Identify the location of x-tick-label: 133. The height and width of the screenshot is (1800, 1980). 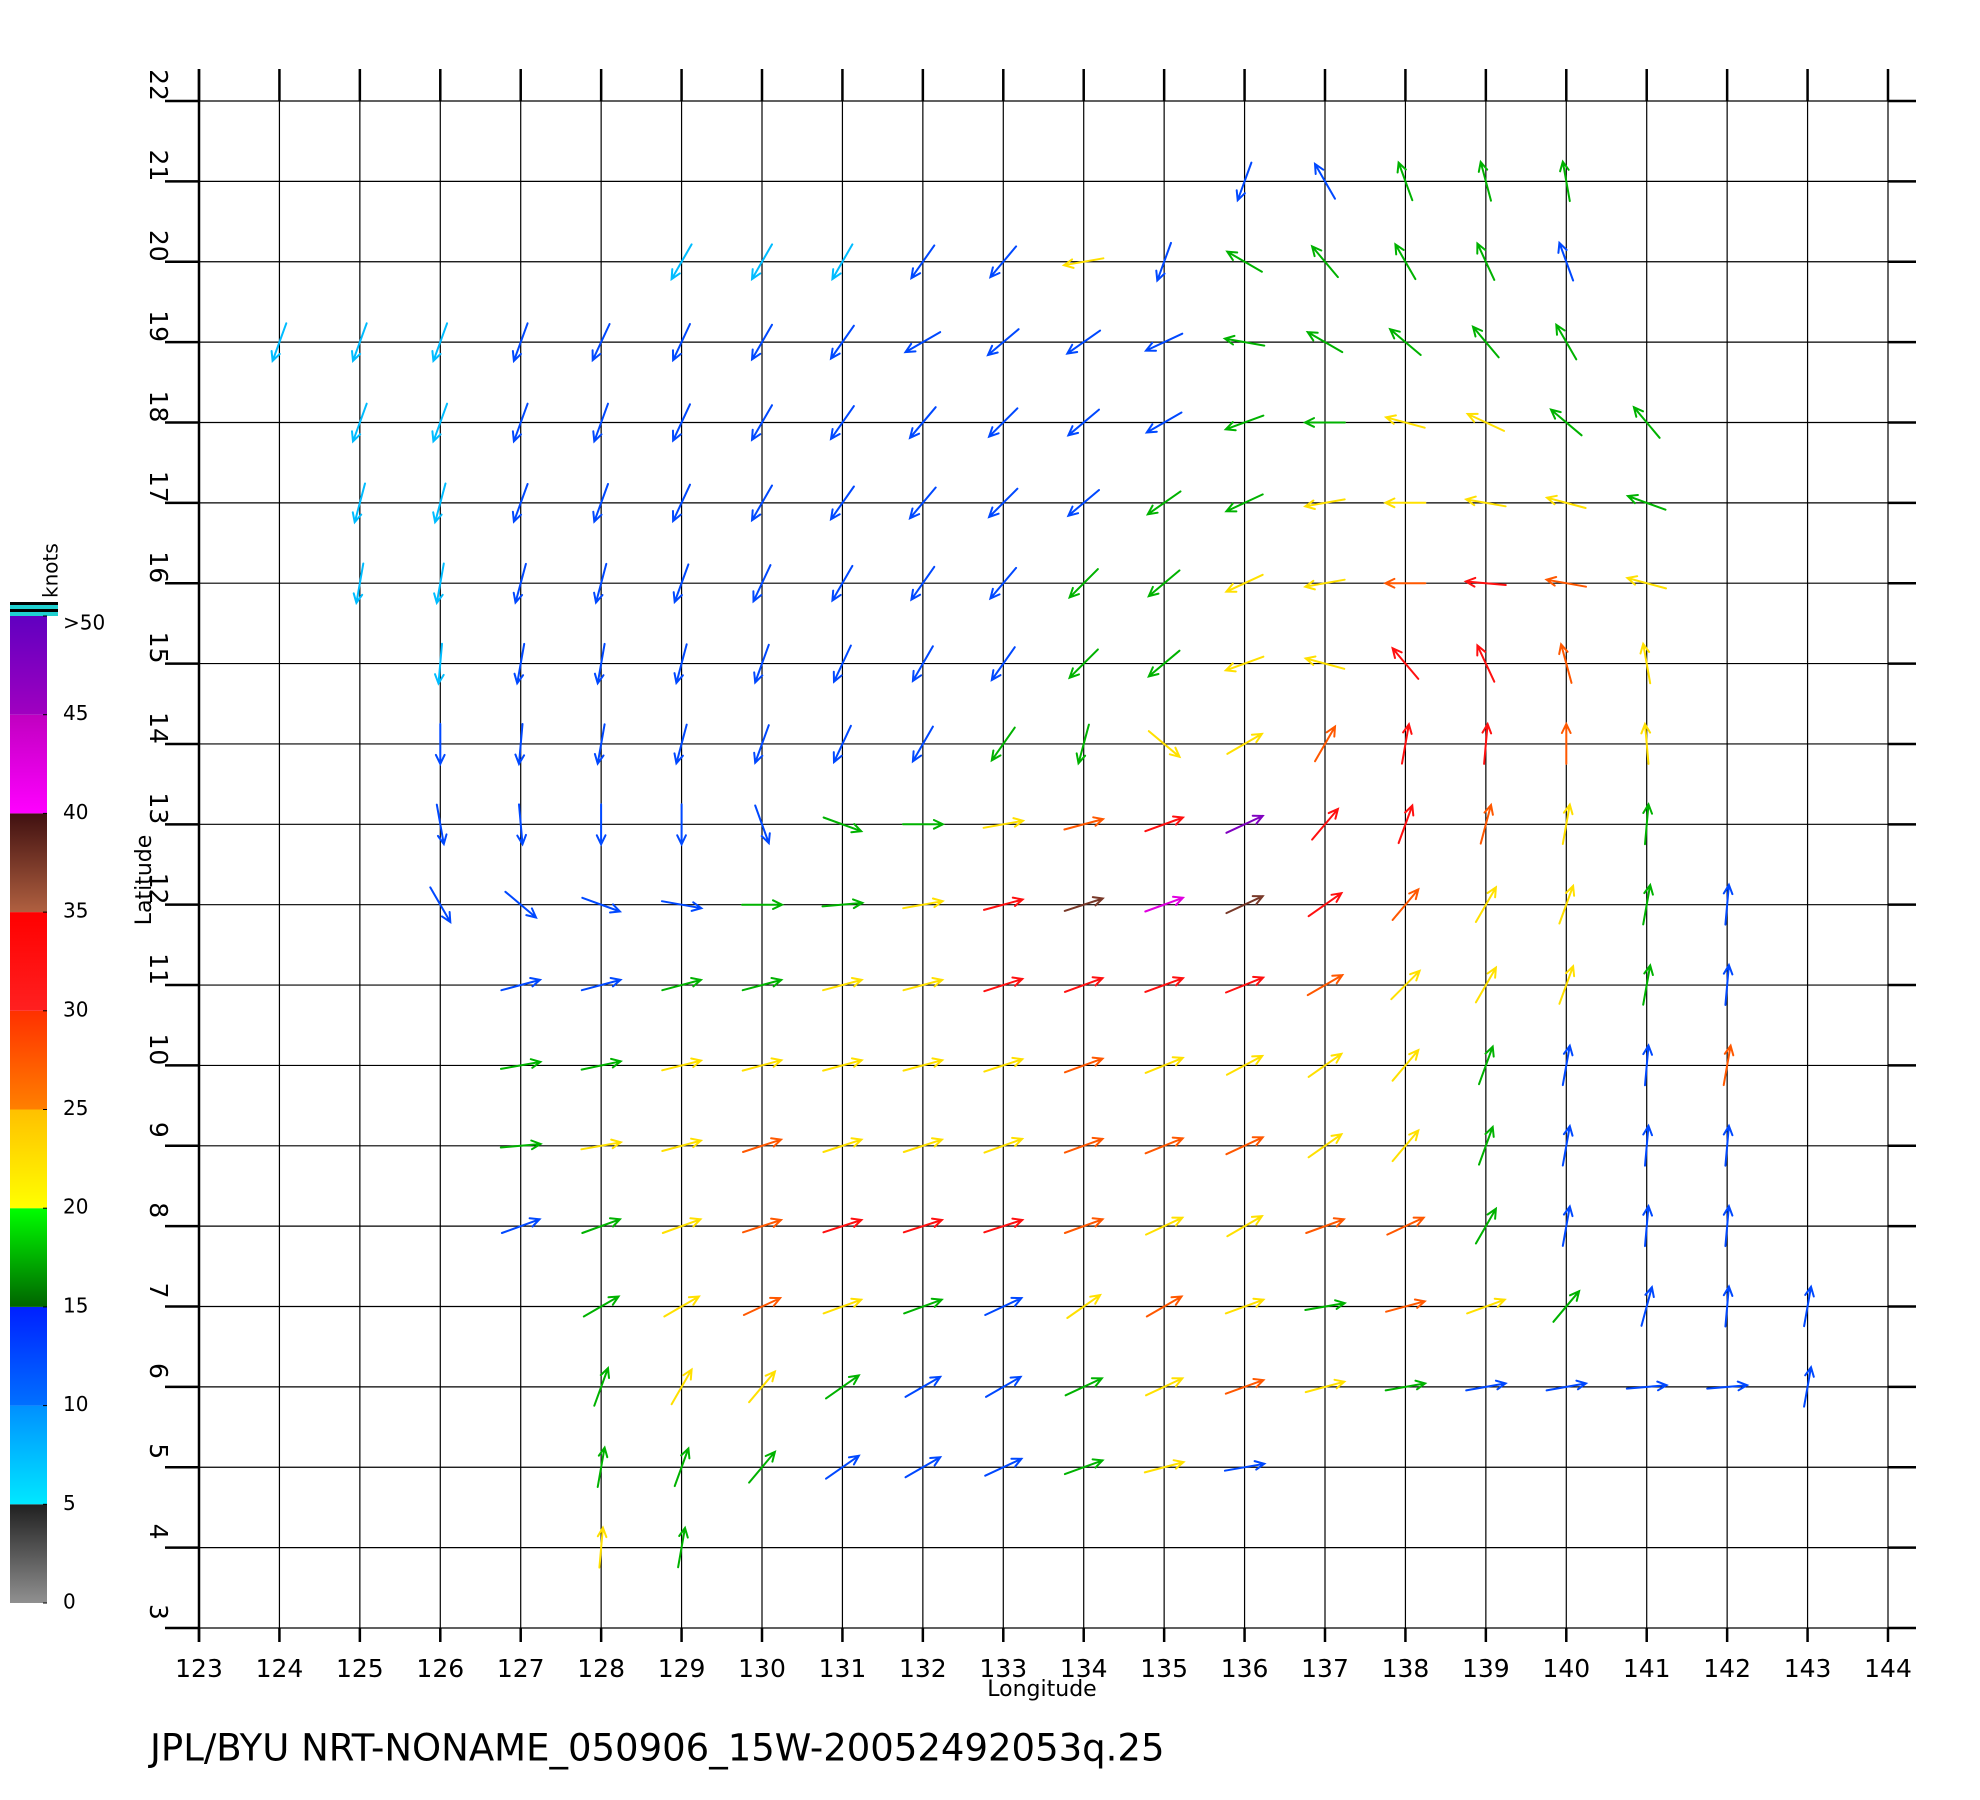
(1003, 1668).